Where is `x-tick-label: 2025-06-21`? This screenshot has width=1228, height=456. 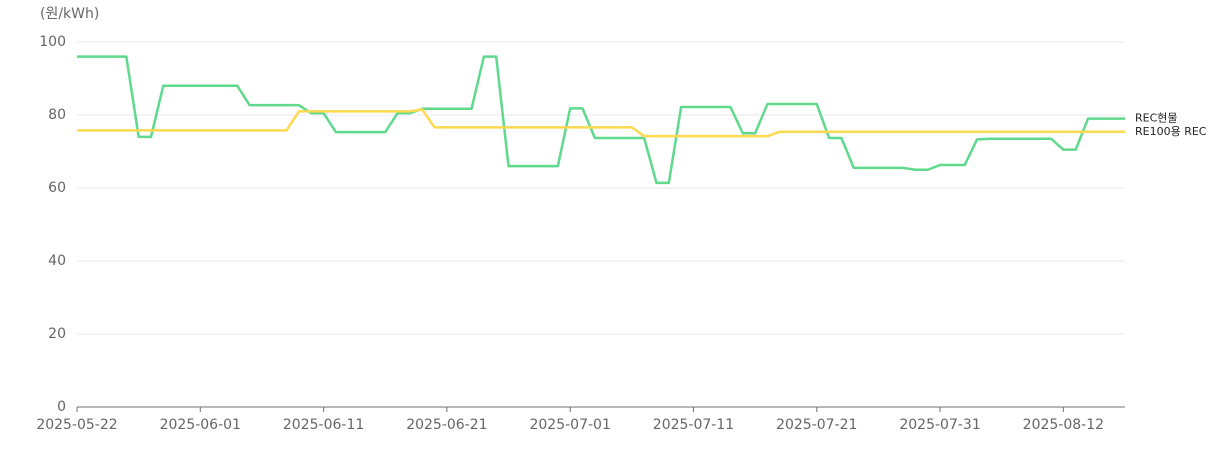
x-tick-label: 2025-06-21 is located at coordinates (446, 425).